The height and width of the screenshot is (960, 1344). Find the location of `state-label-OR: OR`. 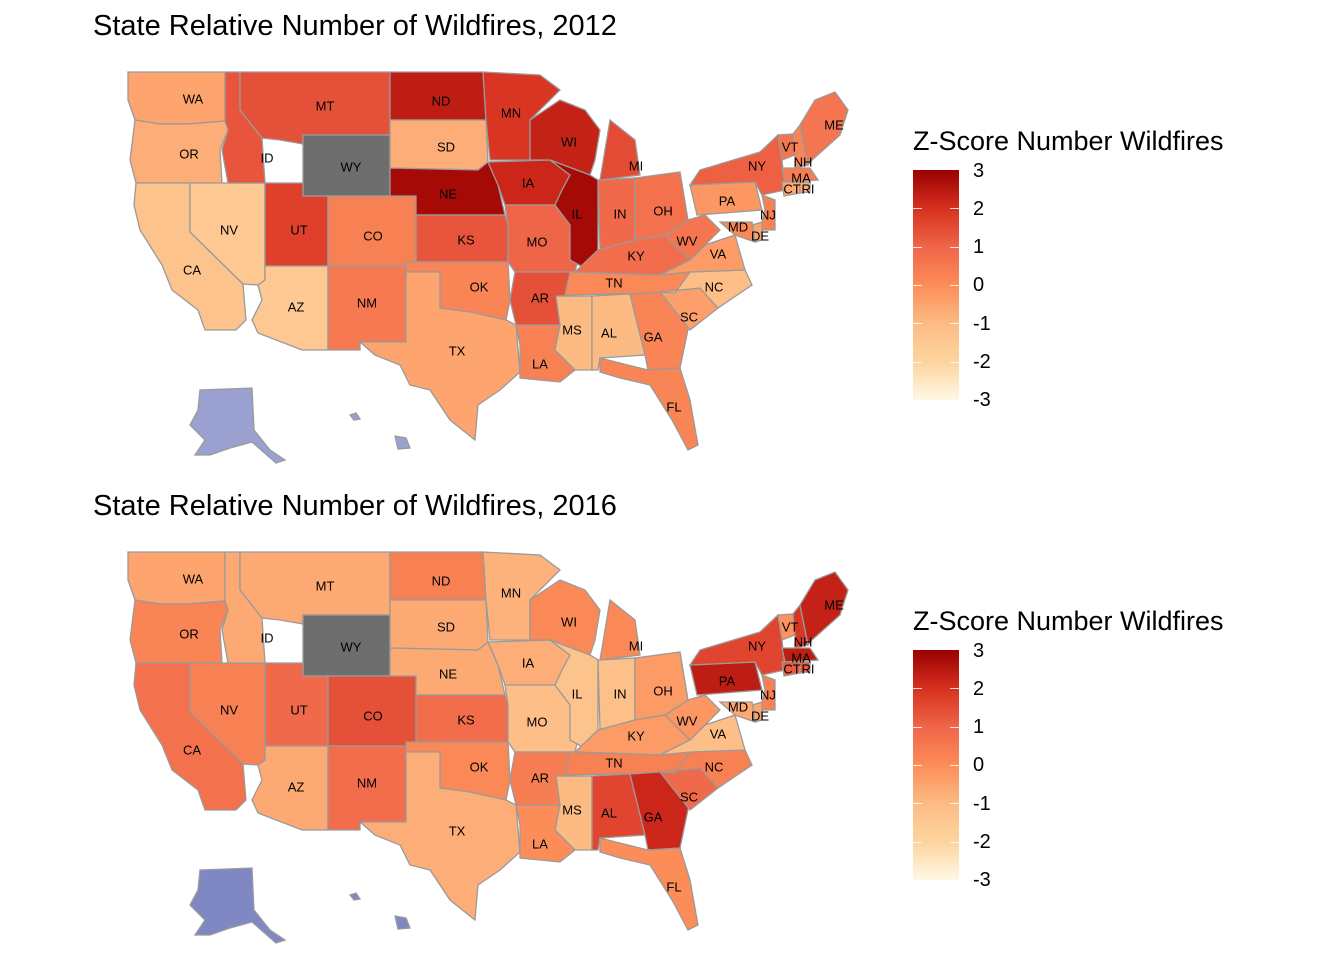

state-label-OR: OR is located at coordinates (189, 633).